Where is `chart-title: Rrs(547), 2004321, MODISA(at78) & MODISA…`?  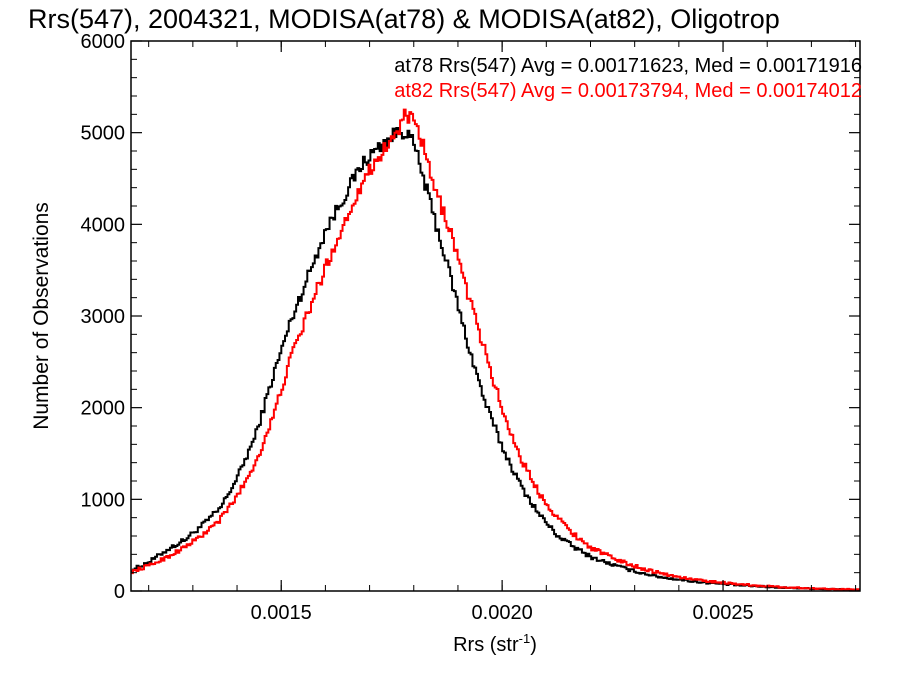
chart-title: Rrs(547), 2004321, MODISA(at78) & MODISA… is located at coordinates (404, 19).